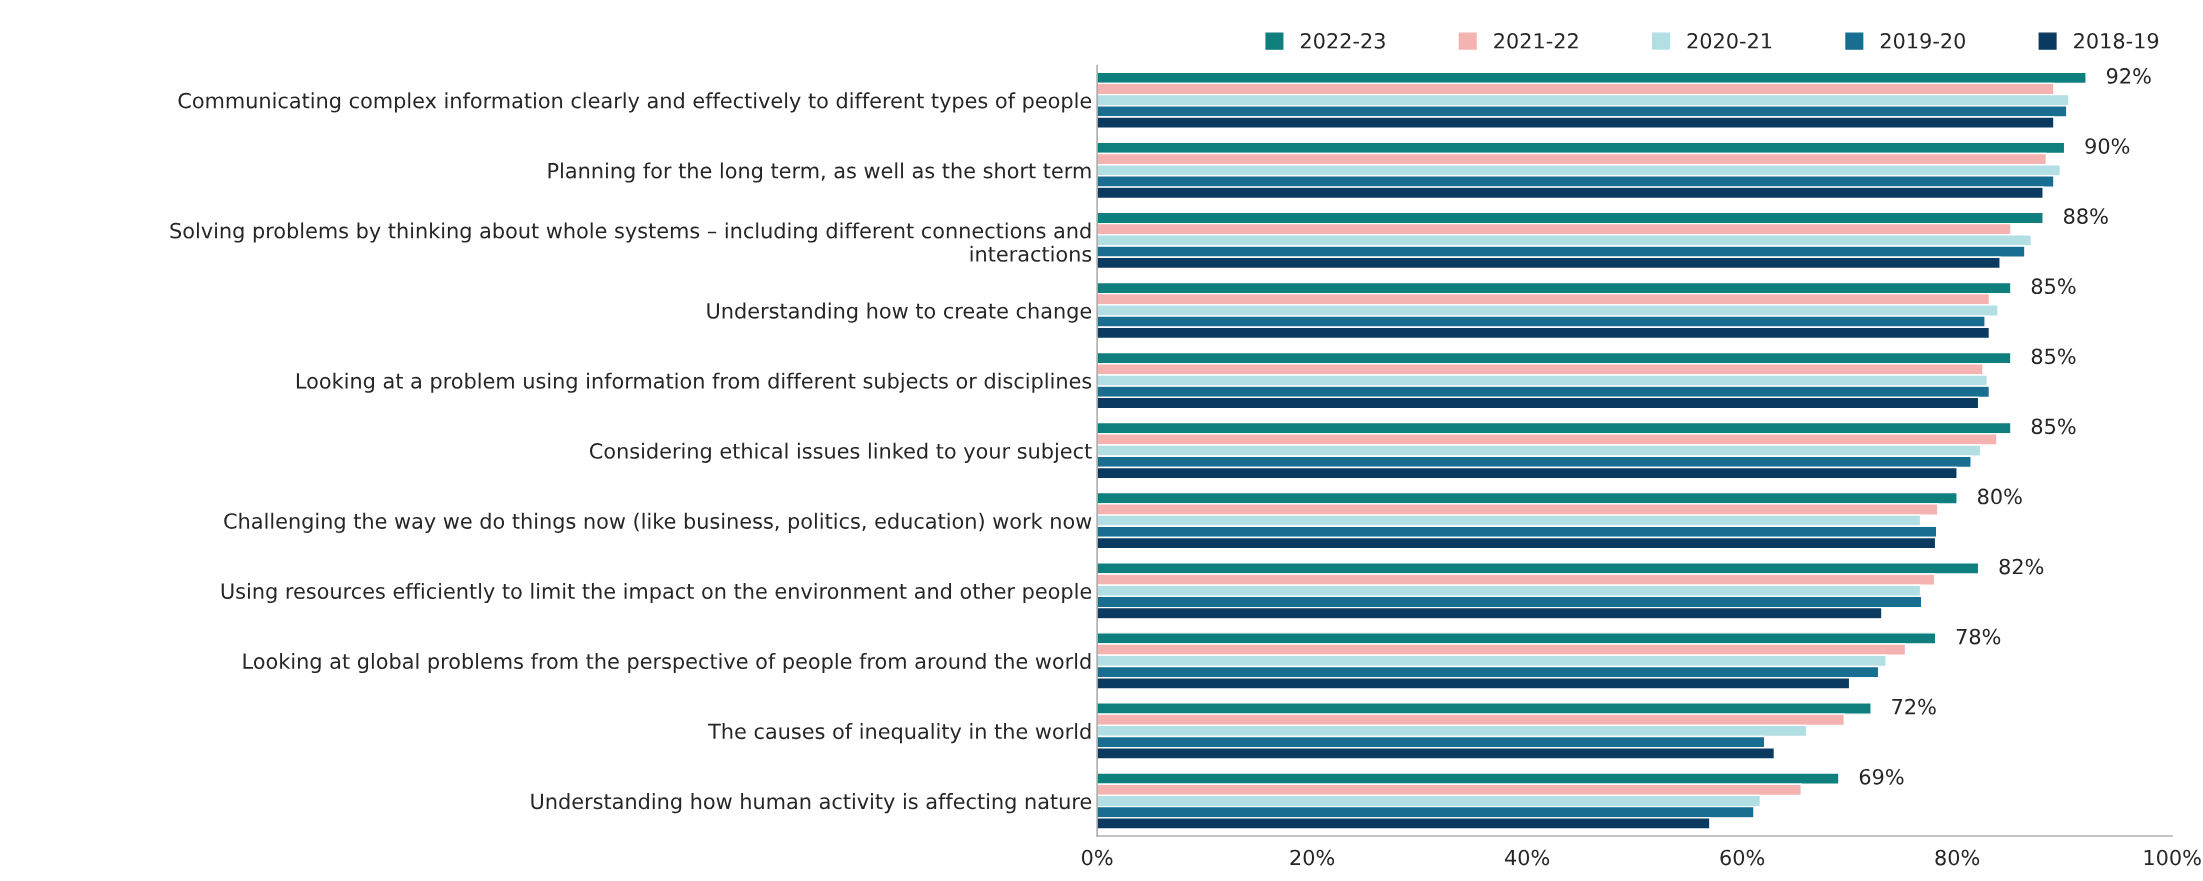 This screenshot has height=881, width=2203. What do you see at coordinates (840, 452) in the screenshot?
I see `y-tick-label: Considering ethical issues linked to your subject` at bounding box center [840, 452].